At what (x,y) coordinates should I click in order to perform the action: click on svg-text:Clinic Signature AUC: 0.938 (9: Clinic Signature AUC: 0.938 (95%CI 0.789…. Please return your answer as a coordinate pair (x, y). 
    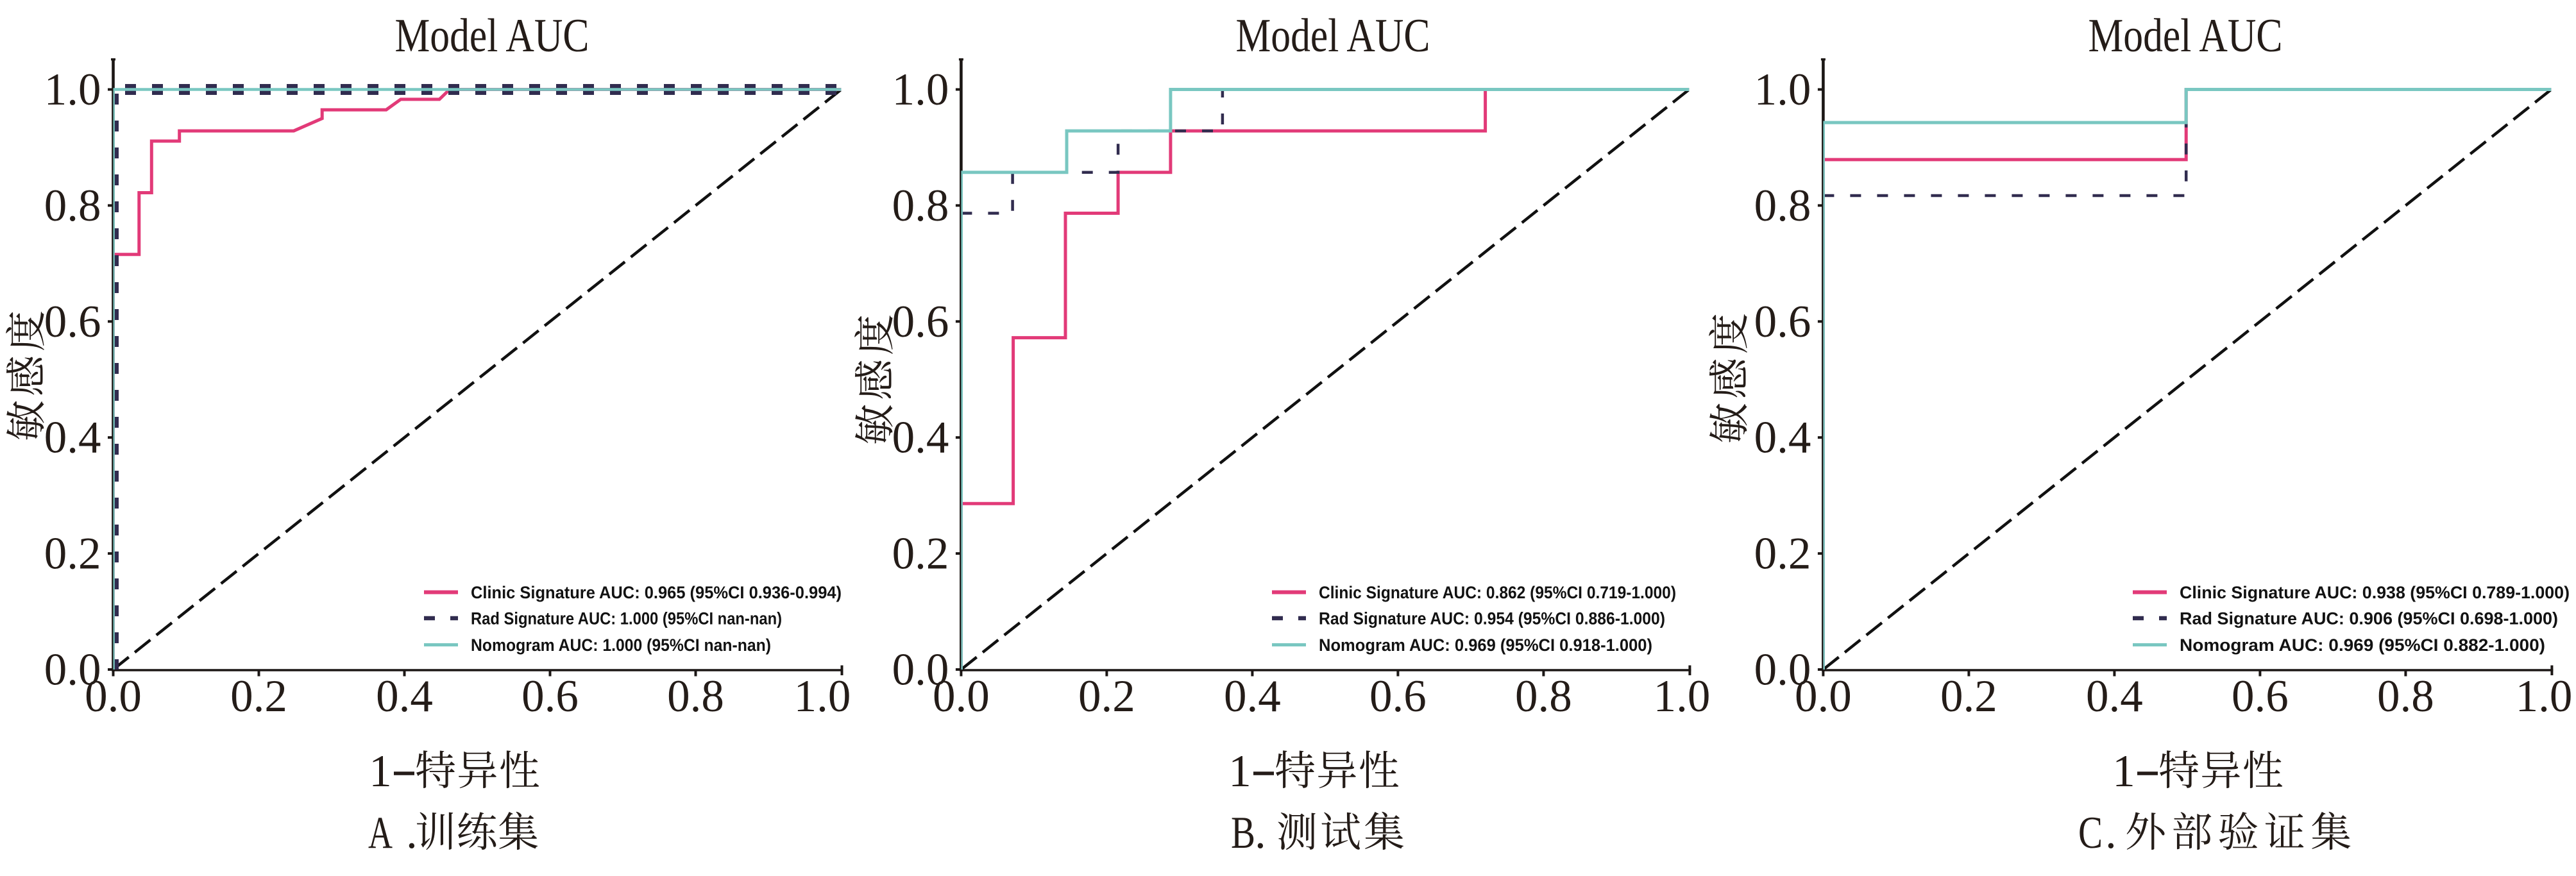
    Looking at the image, I should click on (2375, 592).